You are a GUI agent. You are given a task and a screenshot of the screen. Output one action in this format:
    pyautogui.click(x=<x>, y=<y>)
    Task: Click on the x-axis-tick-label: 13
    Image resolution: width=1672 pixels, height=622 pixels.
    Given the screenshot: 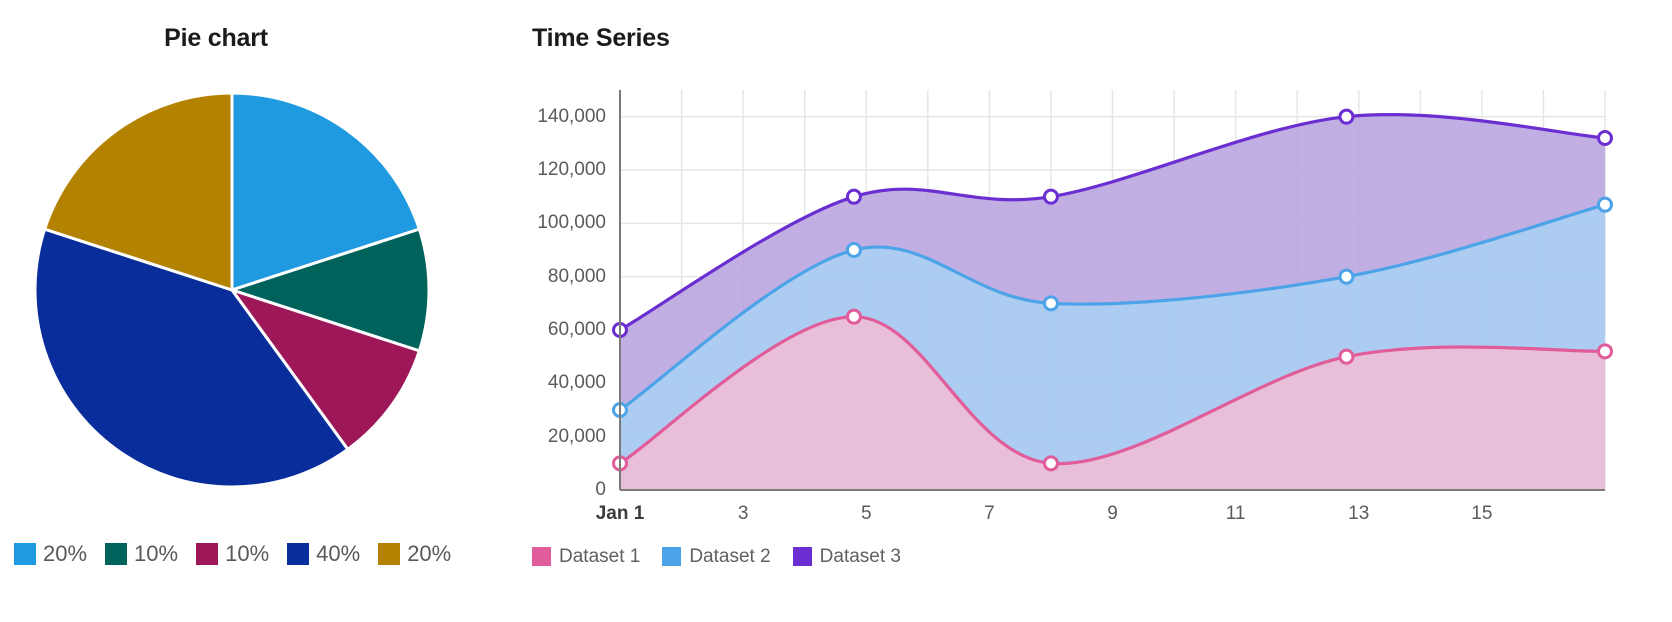 What is the action you would take?
    pyautogui.click(x=1359, y=513)
    